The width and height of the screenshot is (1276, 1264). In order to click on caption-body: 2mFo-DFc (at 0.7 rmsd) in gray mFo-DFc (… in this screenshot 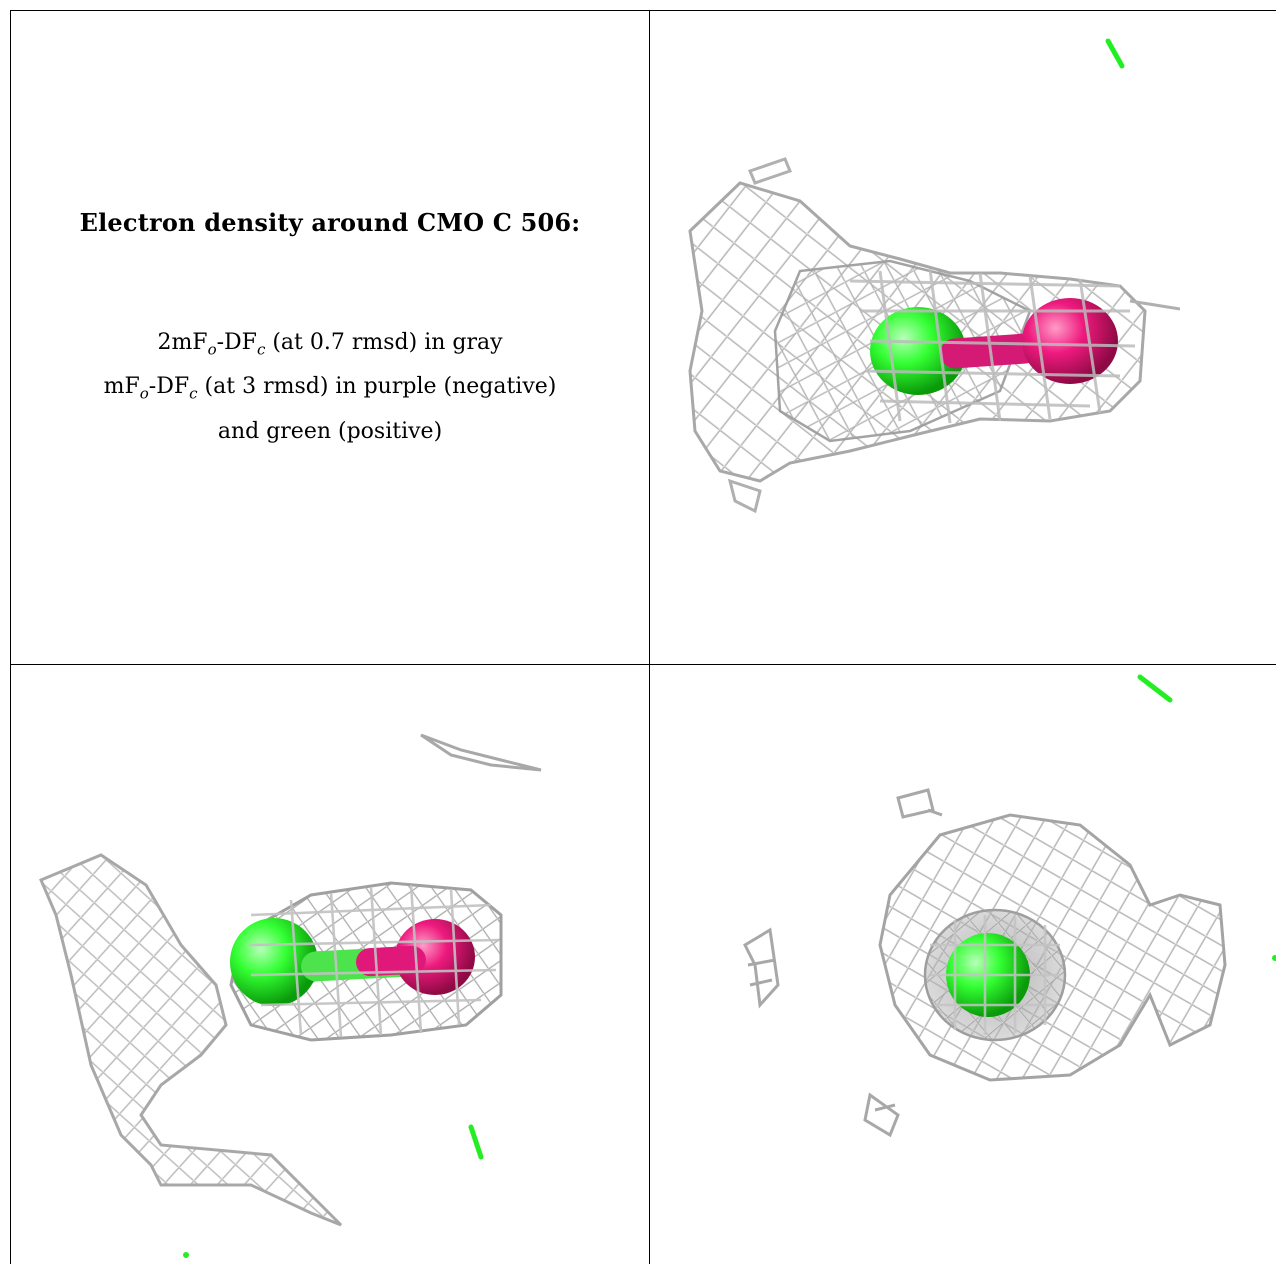, I will do `click(330, 387)`.